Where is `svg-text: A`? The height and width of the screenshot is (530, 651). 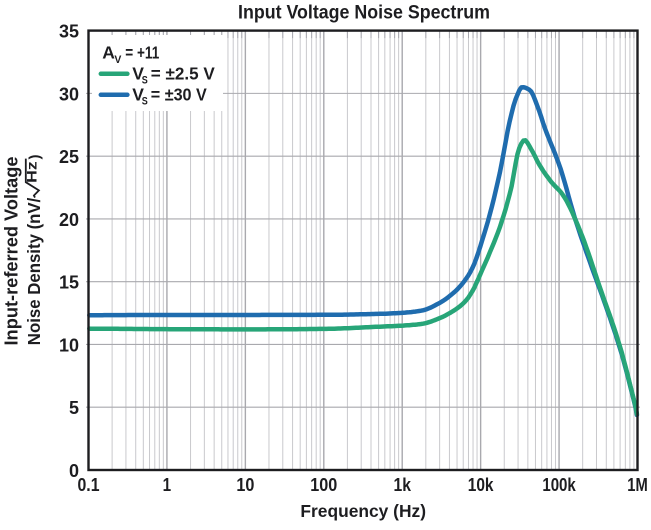 svg-text: A is located at coordinates (108, 53).